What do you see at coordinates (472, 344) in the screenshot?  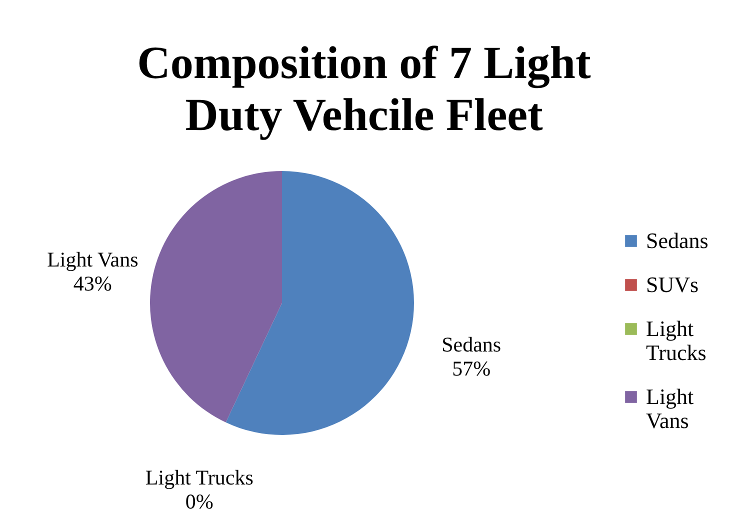 I see `slice-label: Sedans` at bounding box center [472, 344].